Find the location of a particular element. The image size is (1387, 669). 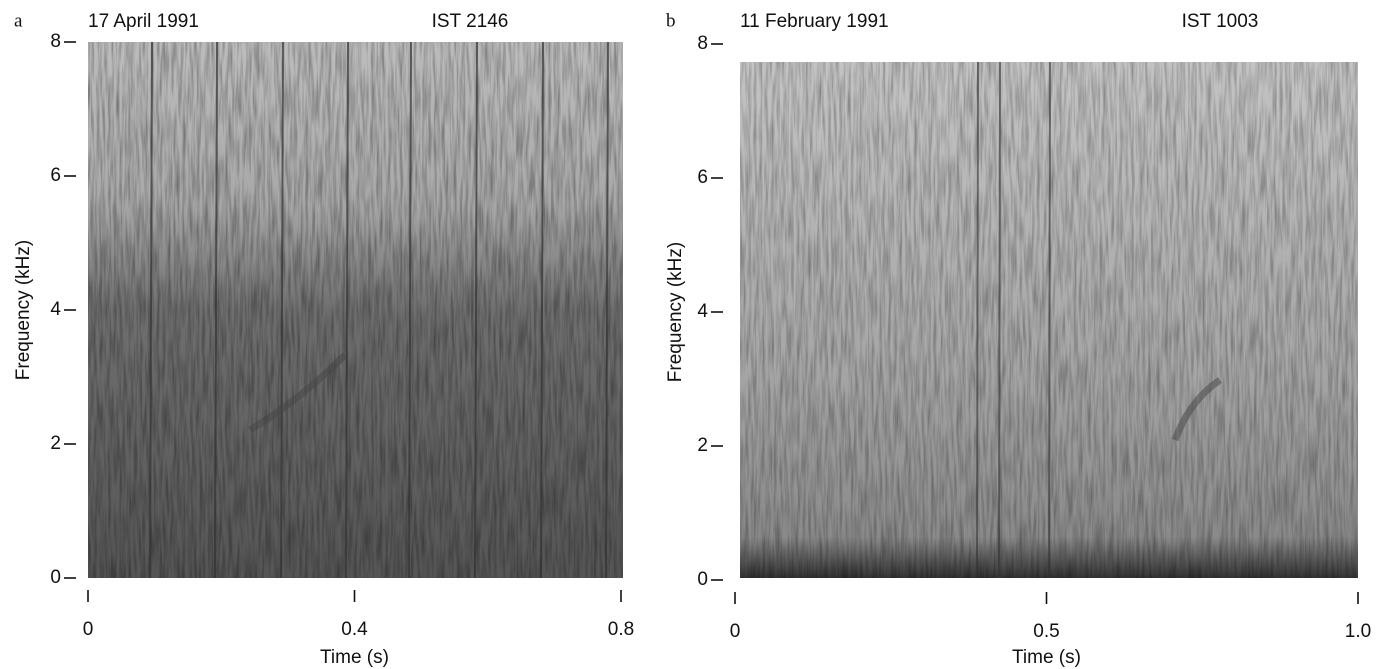

x-tick-label: 1.0 is located at coordinates (1358, 631).